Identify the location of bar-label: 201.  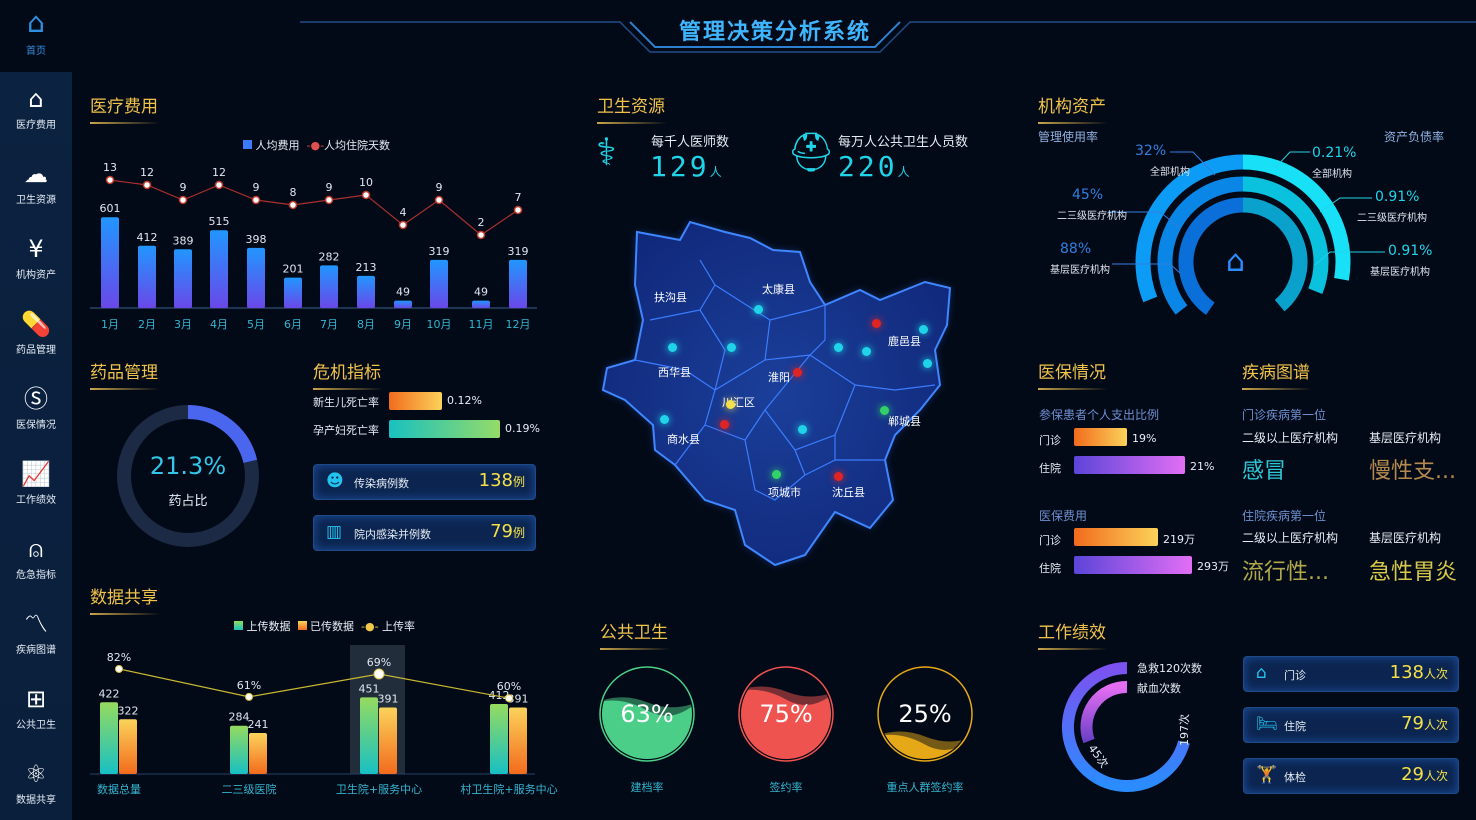
(293, 269).